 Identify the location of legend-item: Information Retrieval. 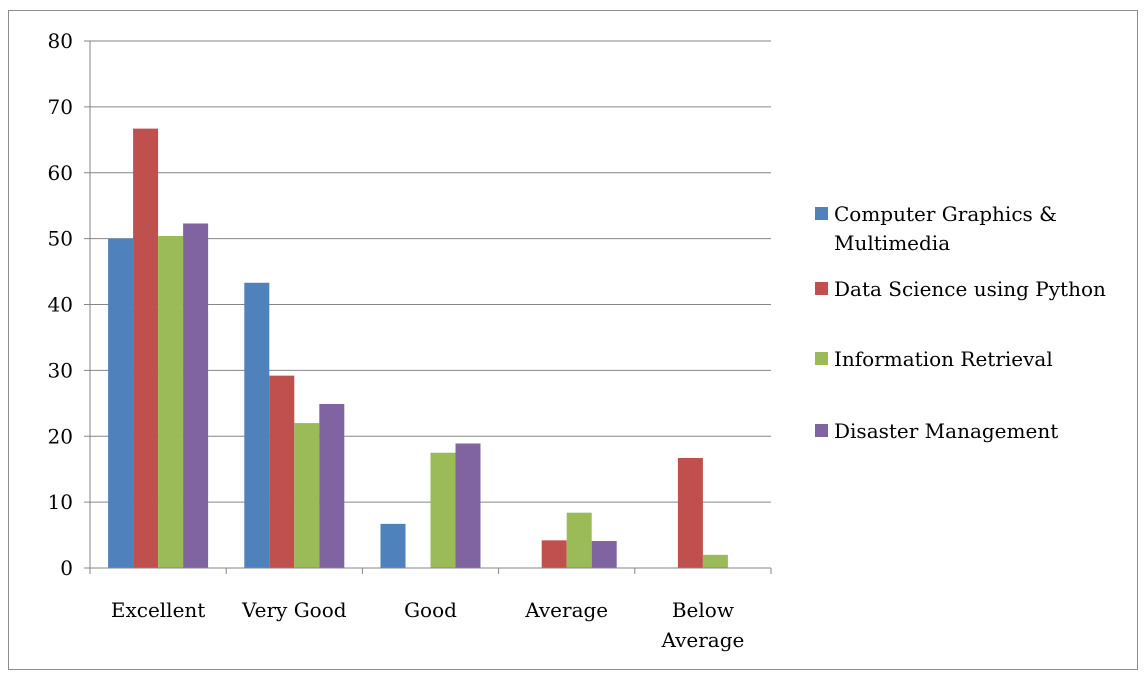
(969, 359).